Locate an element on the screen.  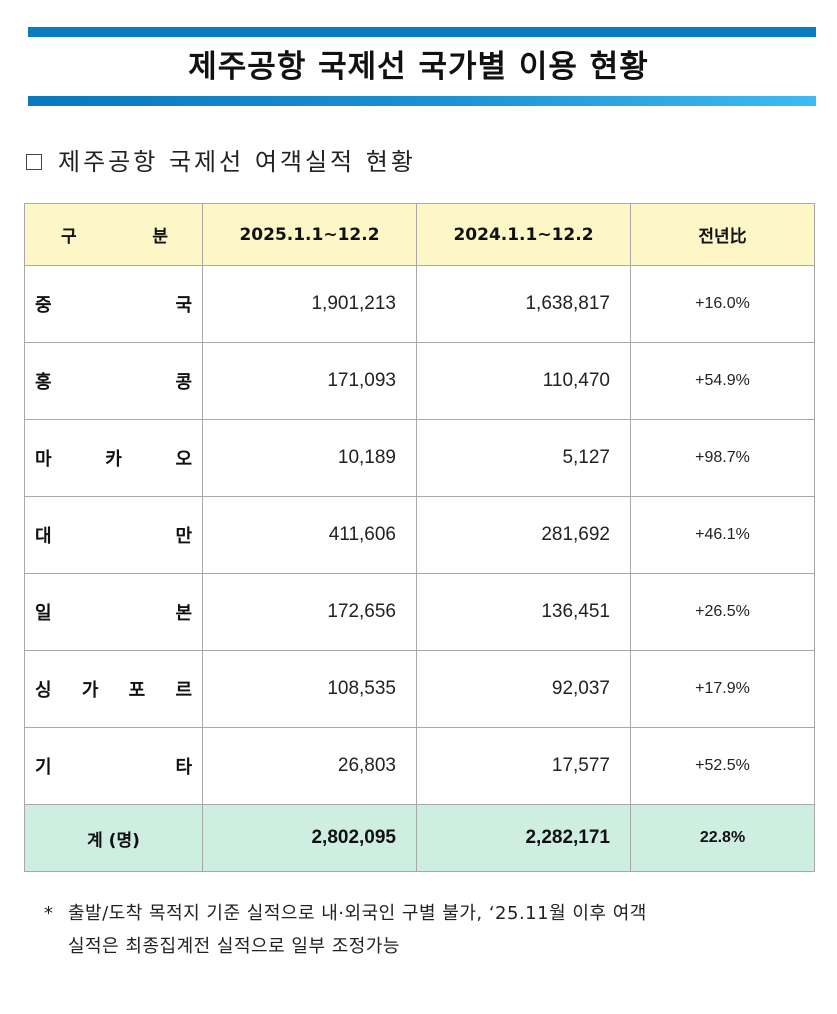
country-char: 카 is located at coordinates (113, 459).